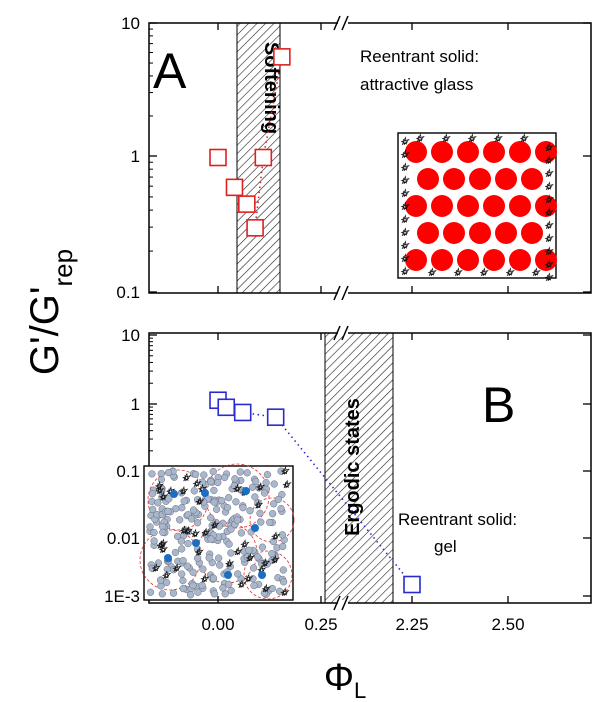 The height and width of the screenshot is (702, 592). What do you see at coordinates (477, 207) in the screenshot?
I see `inset-attractive-glass` at bounding box center [477, 207].